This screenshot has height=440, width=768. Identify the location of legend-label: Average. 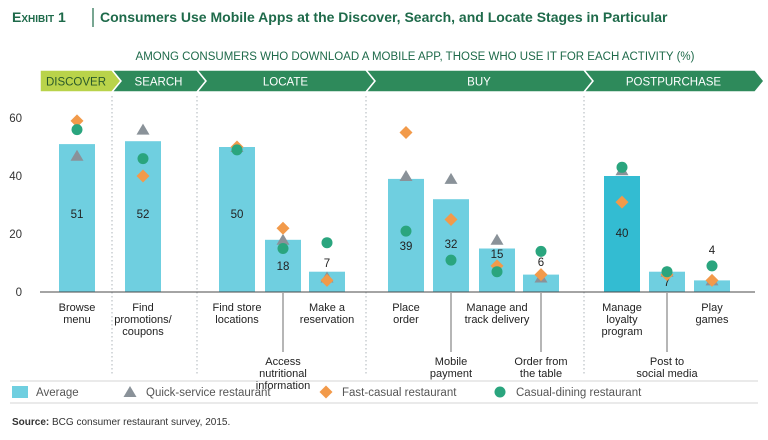
(57, 393).